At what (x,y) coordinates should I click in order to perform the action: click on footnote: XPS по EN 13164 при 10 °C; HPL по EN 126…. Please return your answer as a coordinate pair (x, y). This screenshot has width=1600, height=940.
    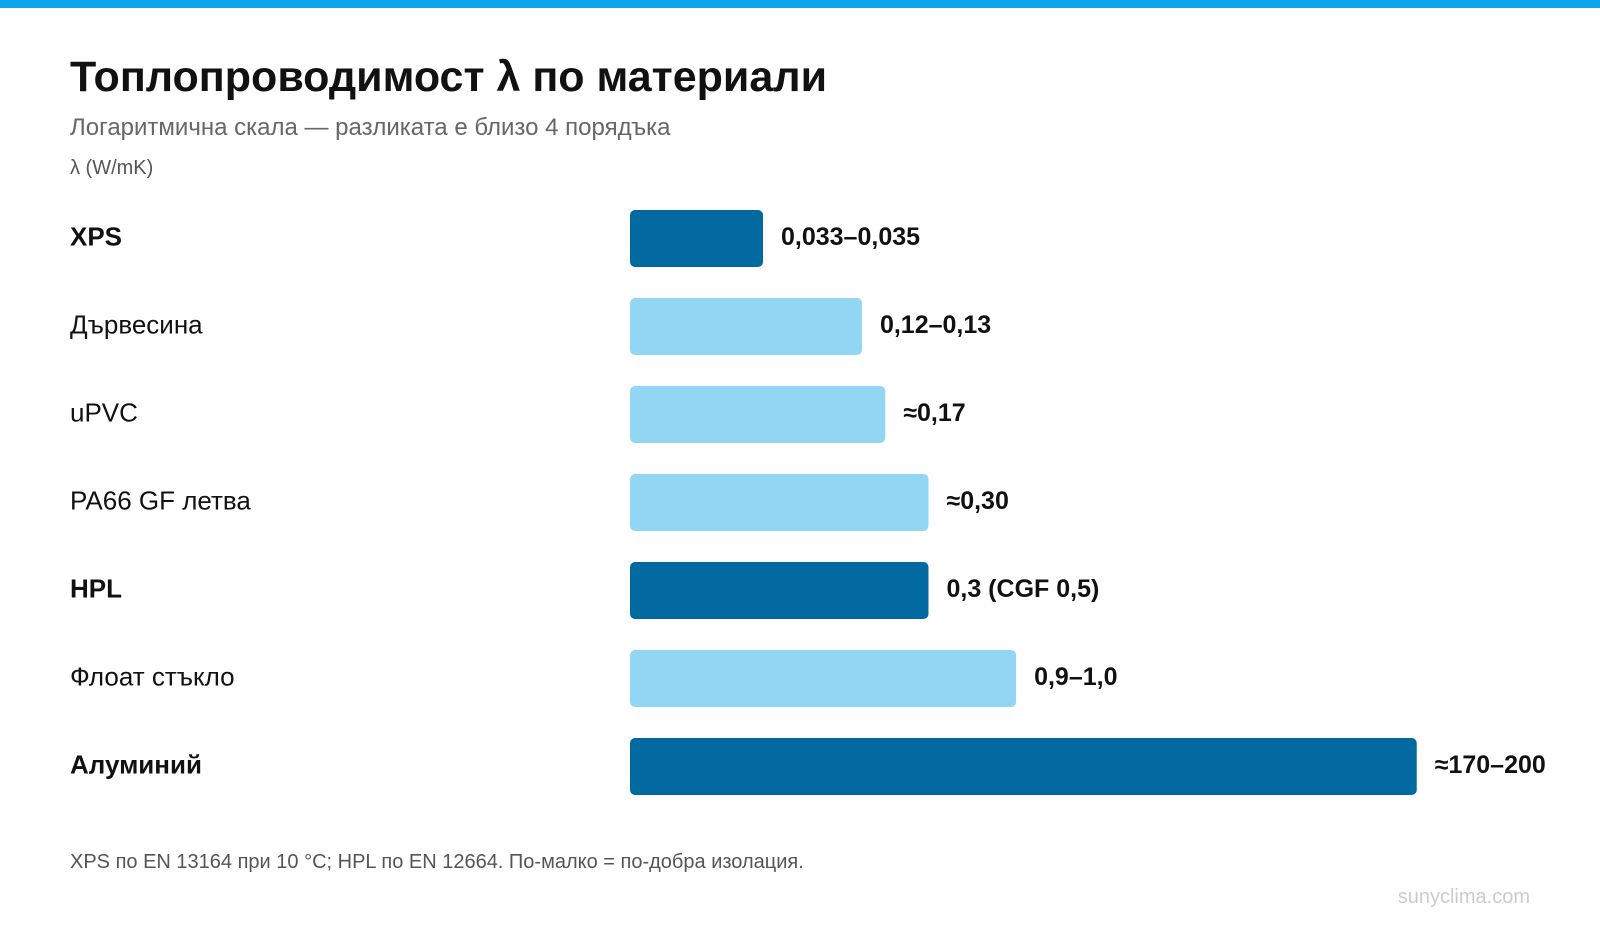
    Looking at the image, I should click on (437, 862).